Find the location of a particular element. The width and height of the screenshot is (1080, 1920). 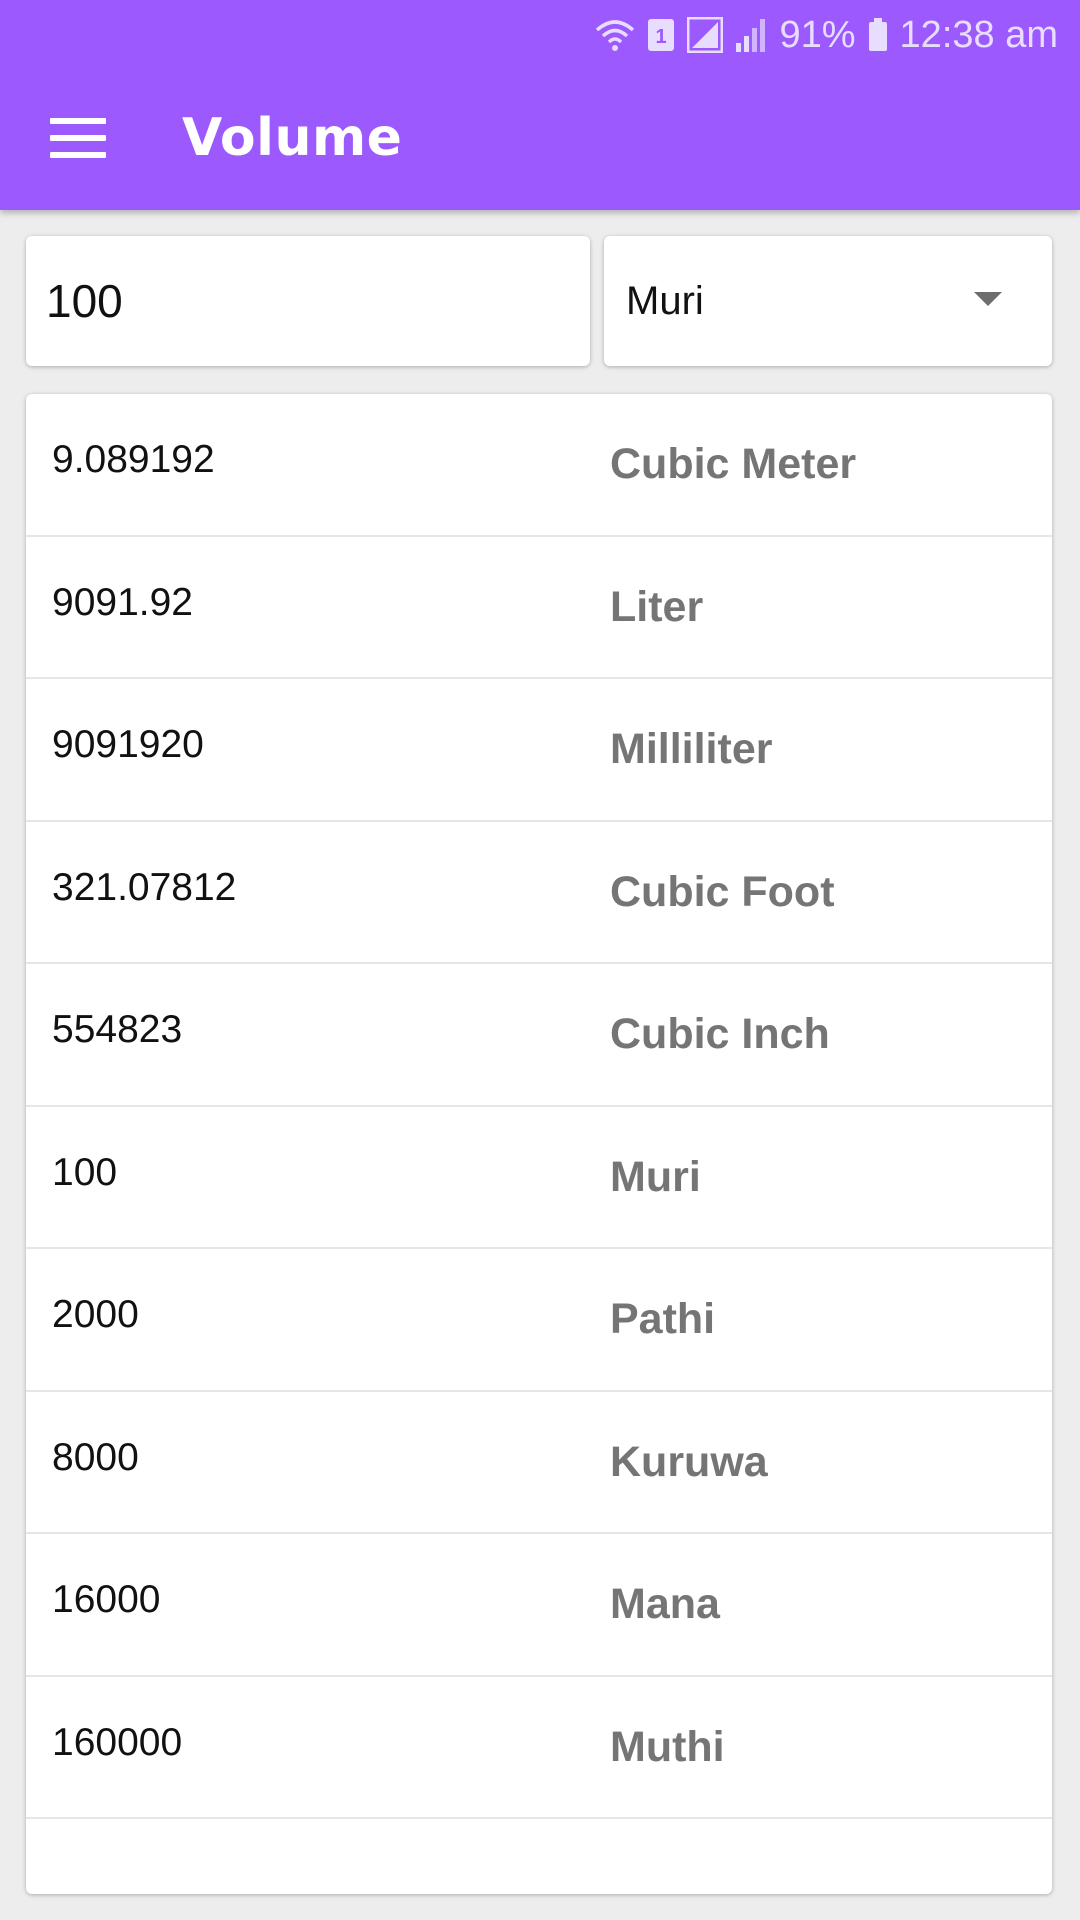

signal-bars-icon is located at coordinates (751, 35).